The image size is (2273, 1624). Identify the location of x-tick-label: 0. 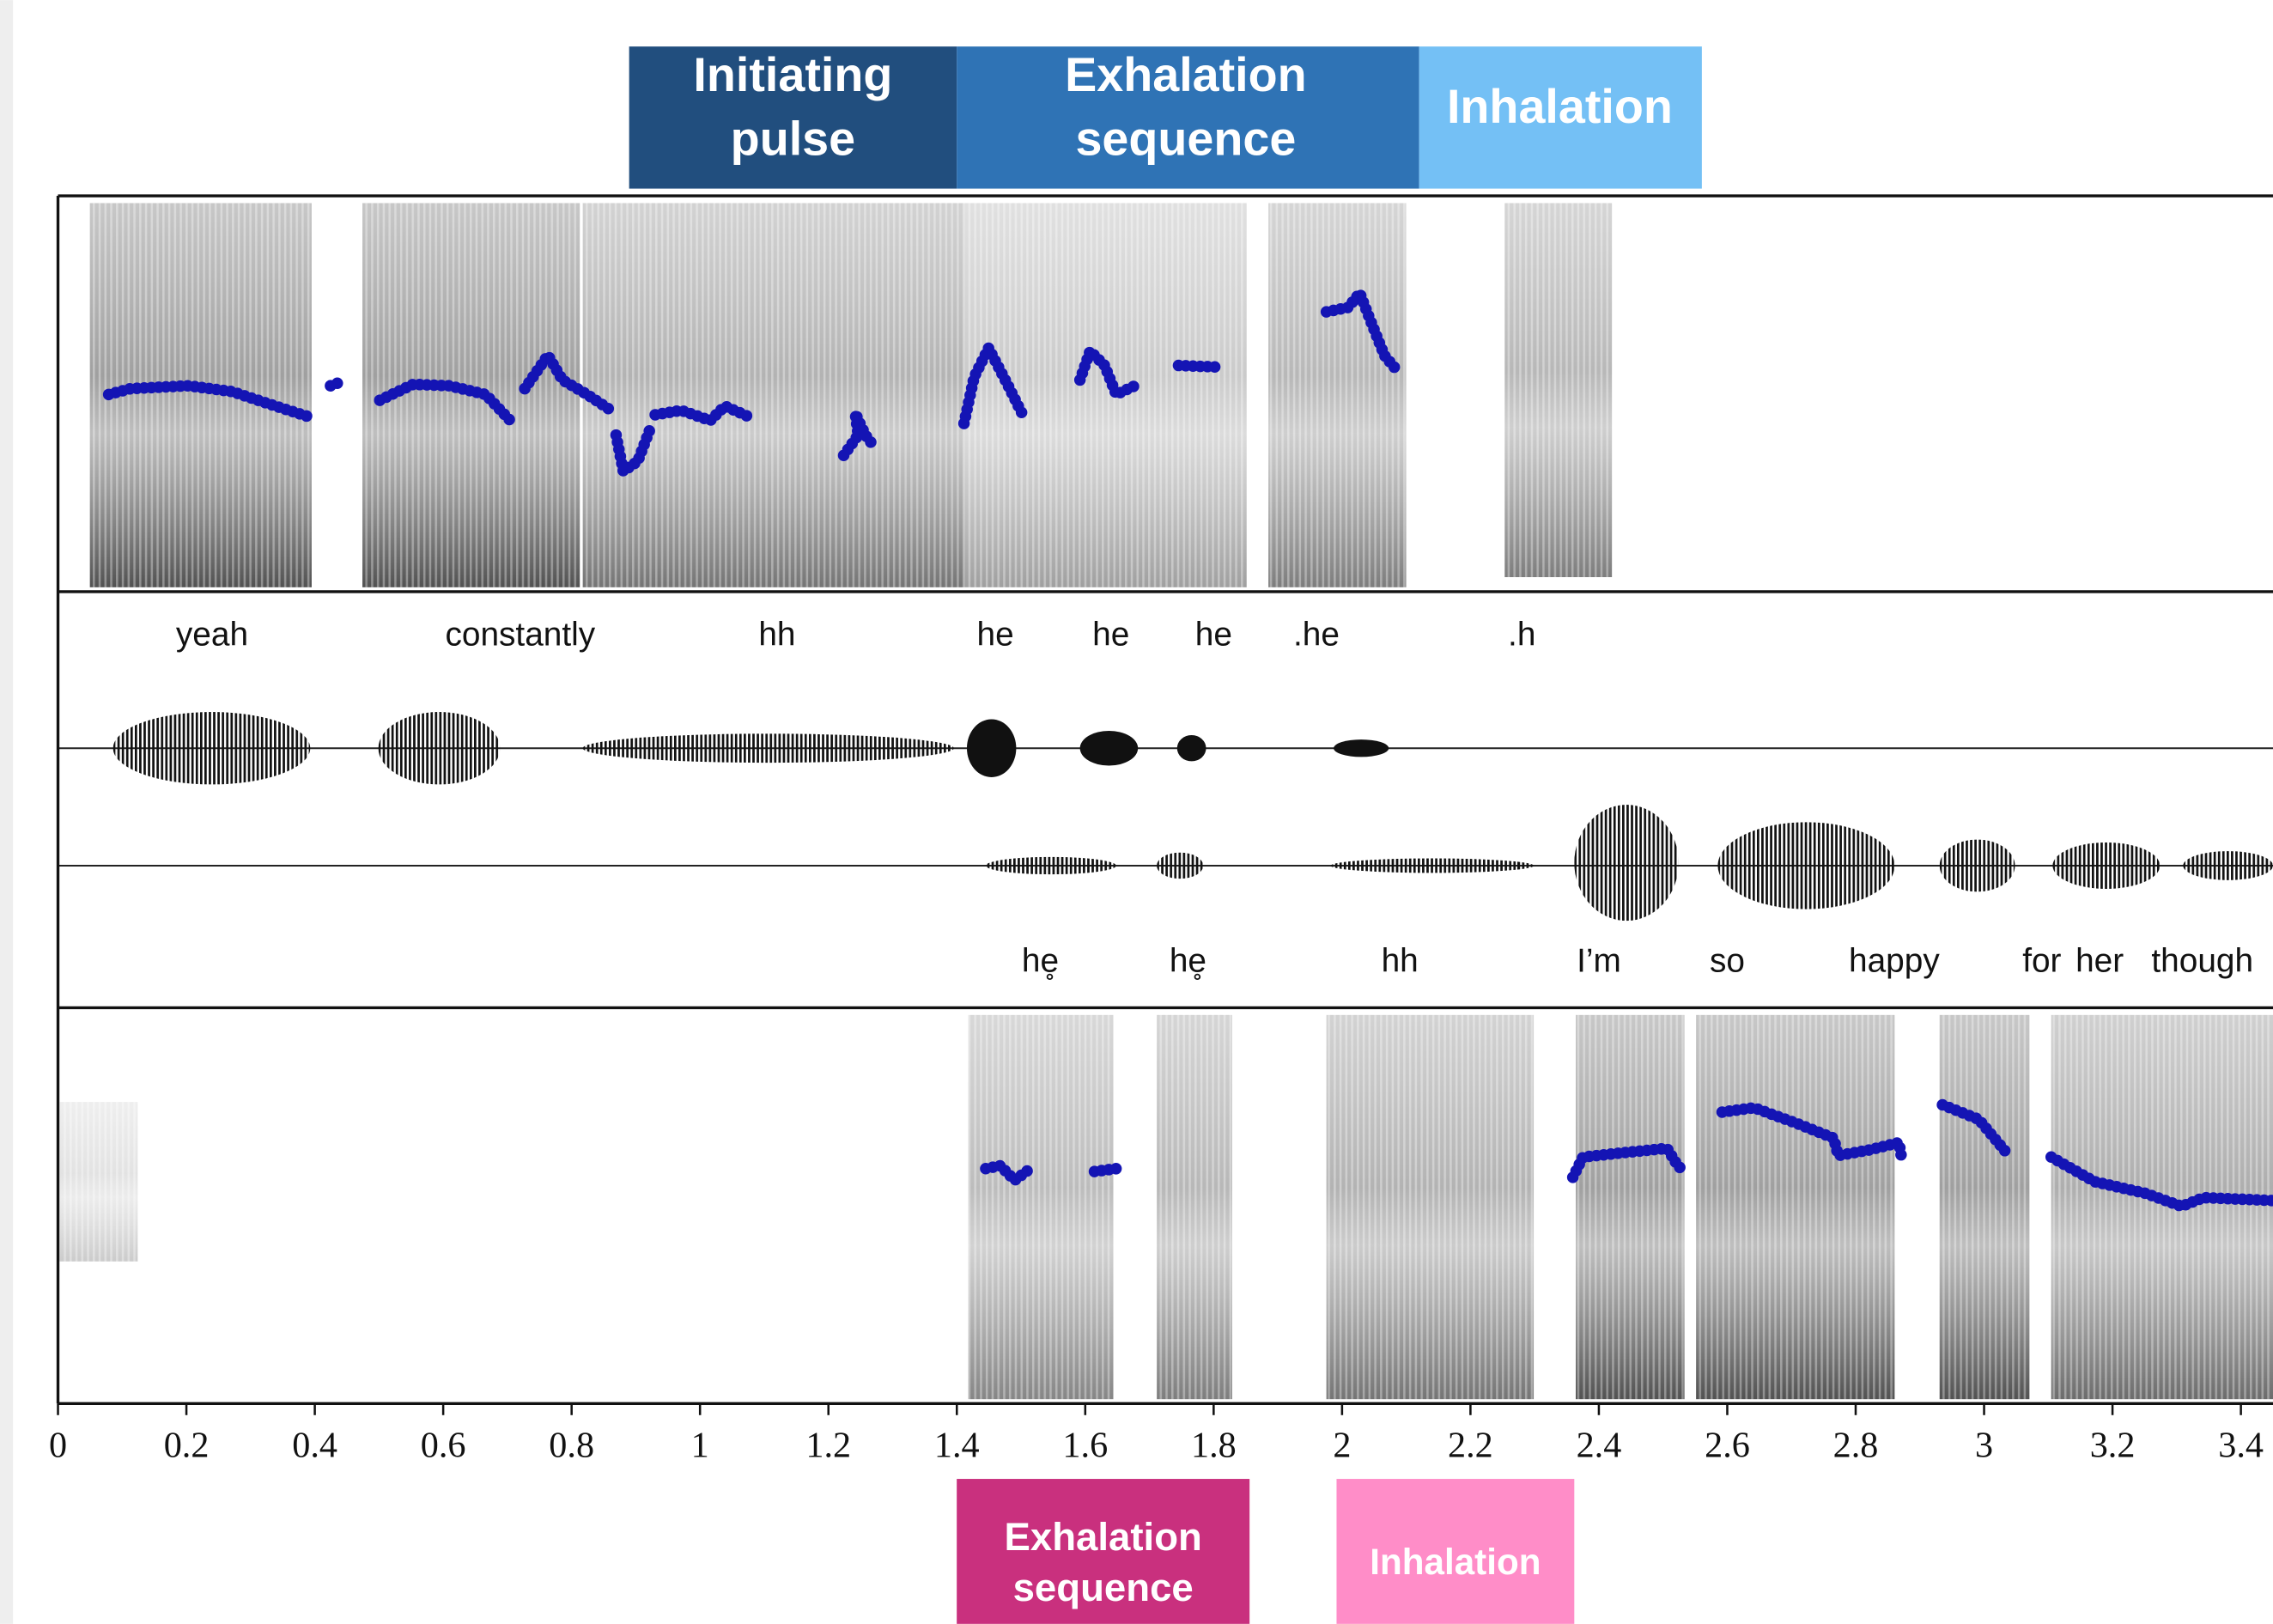
(58, 1445).